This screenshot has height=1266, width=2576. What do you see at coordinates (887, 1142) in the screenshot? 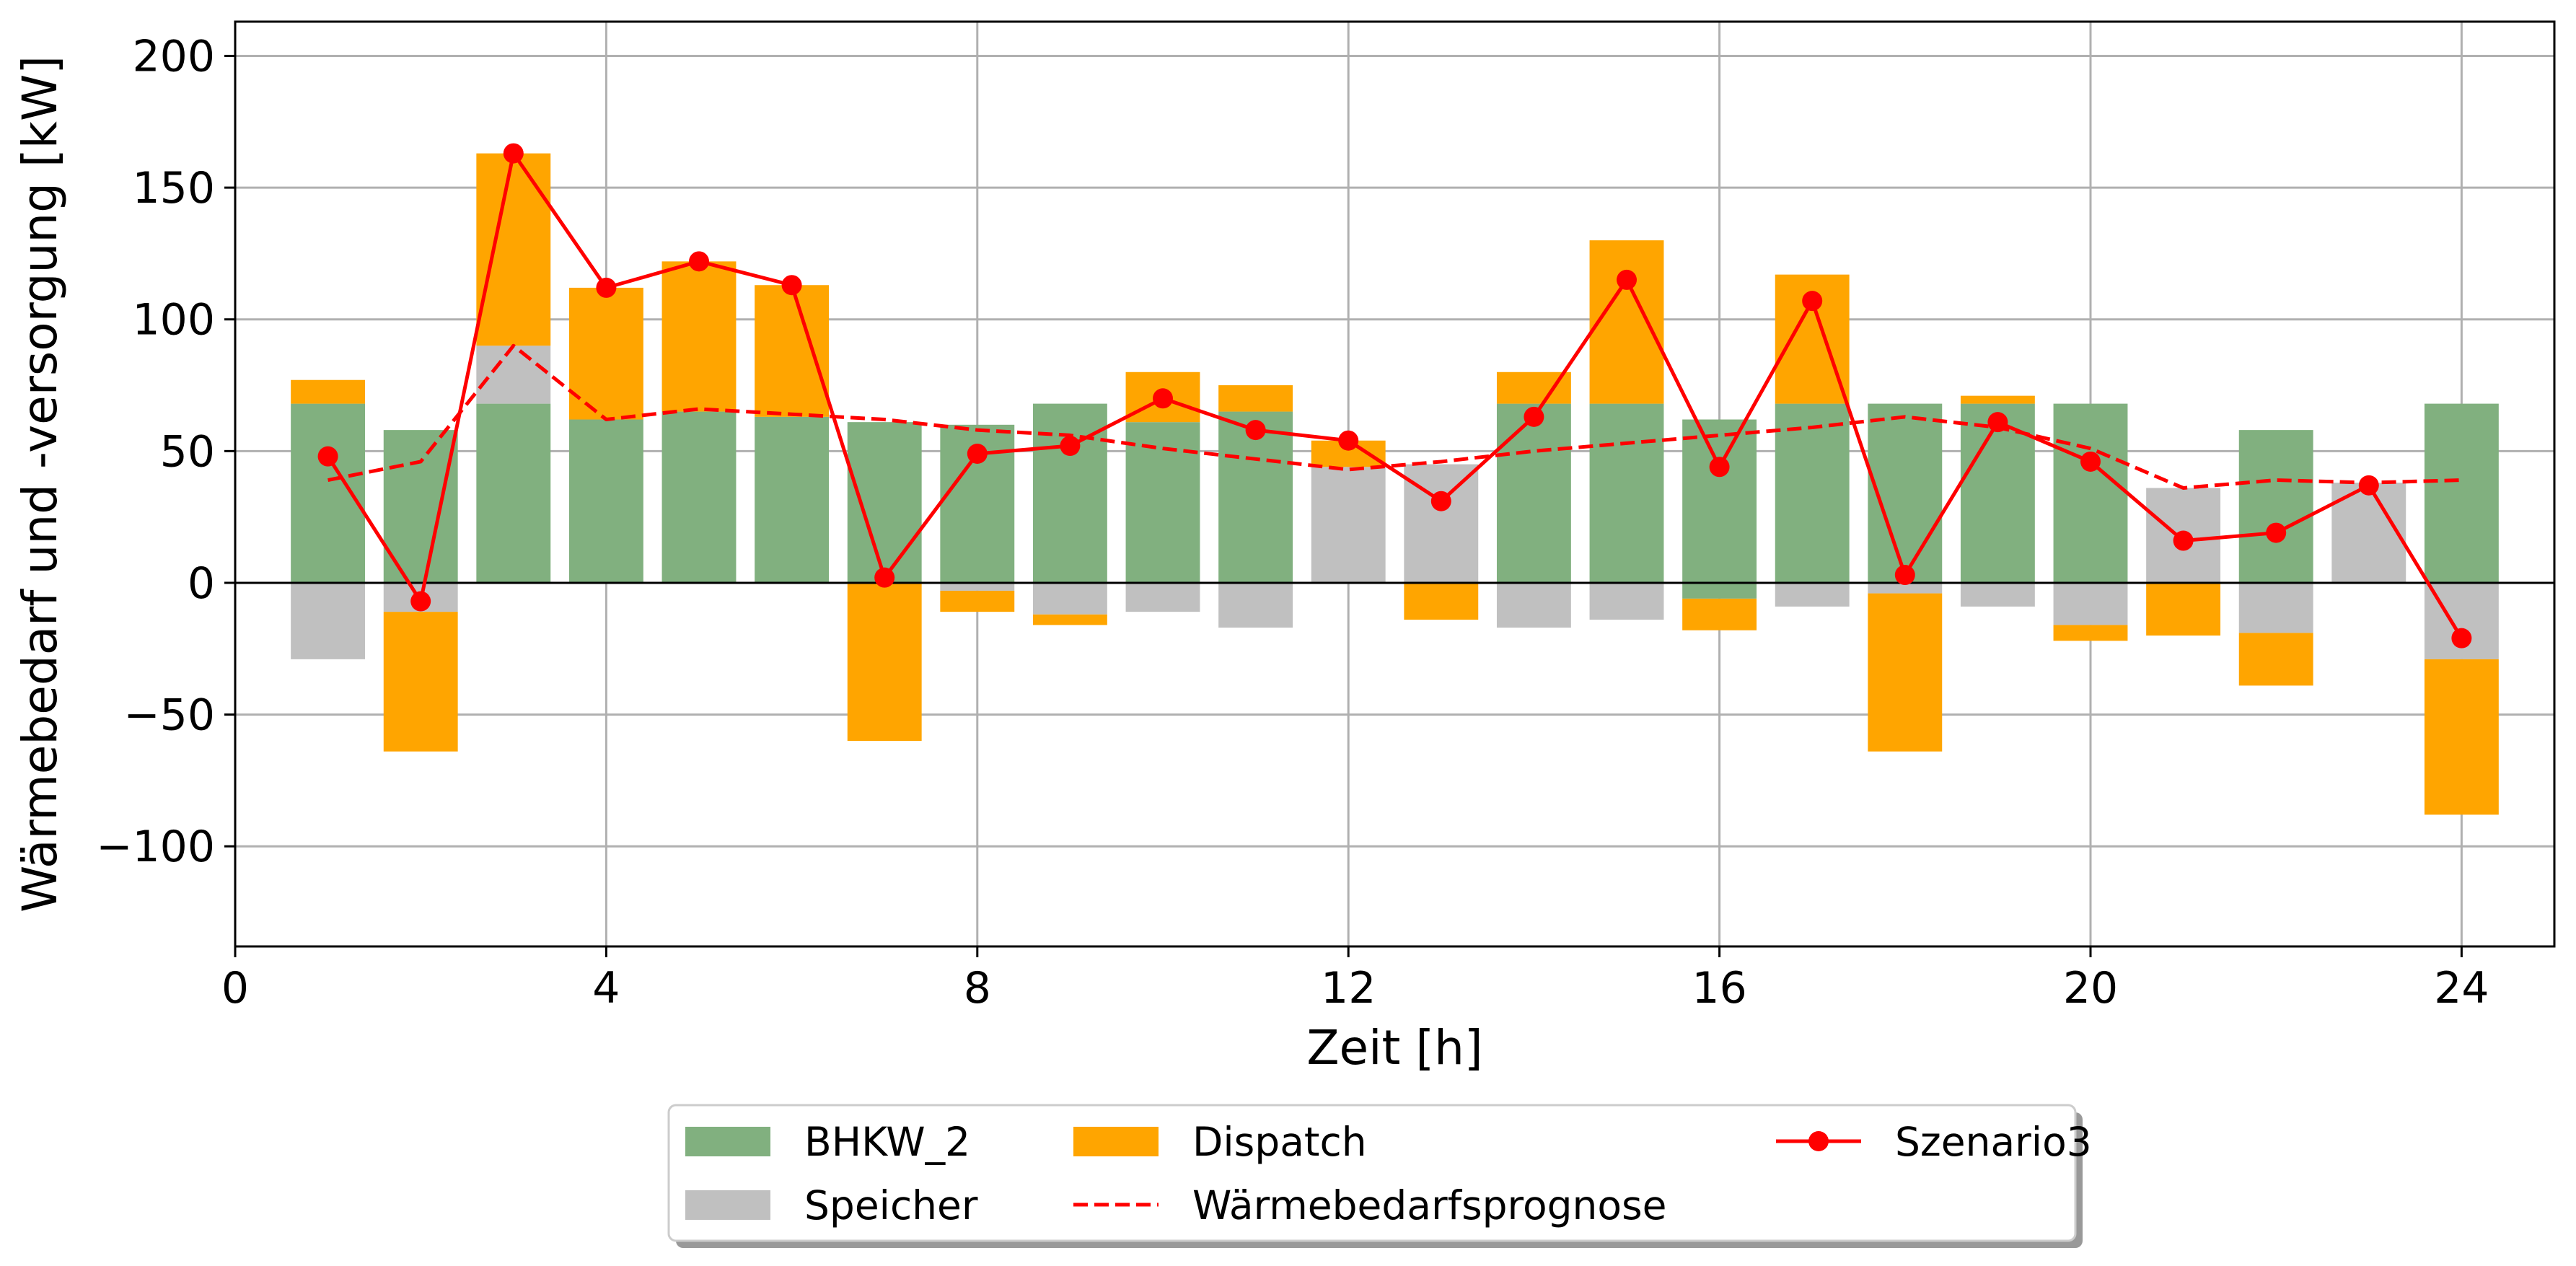
I see `legend-label-bhkw-2: BHKW_2` at bounding box center [887, 1142].